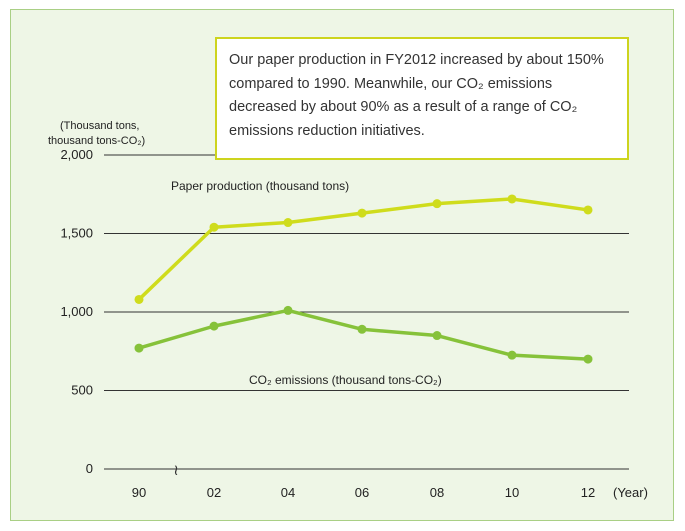 The width and height of the screenshot is (685, 531). What do you see at coordinates (512, 492) in the screenshot?
I see `x-tick-label: 10` at bounding box center [512, 492].